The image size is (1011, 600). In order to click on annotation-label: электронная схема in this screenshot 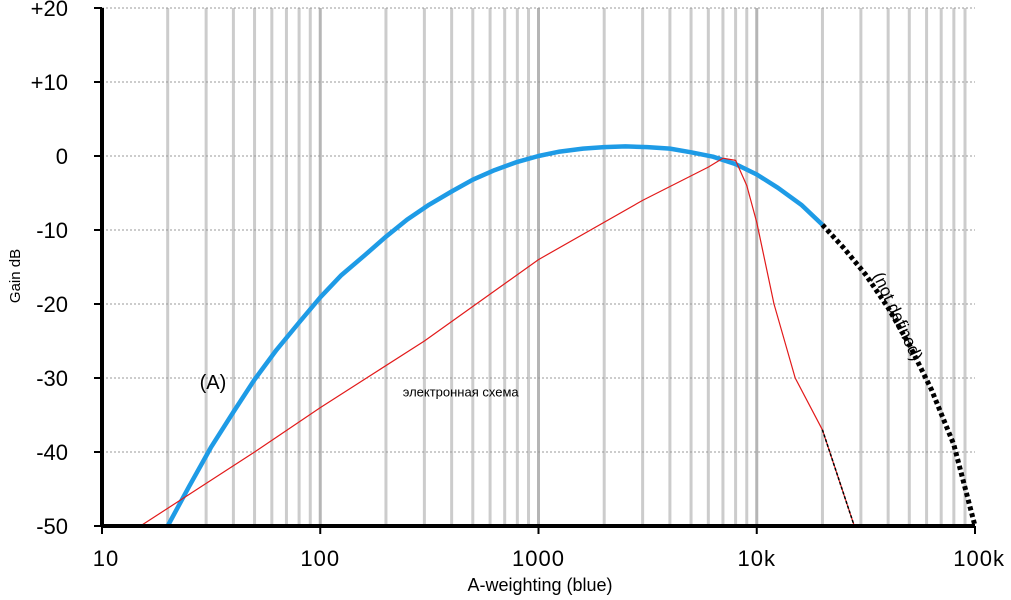, I will do `click(461, 392)`.